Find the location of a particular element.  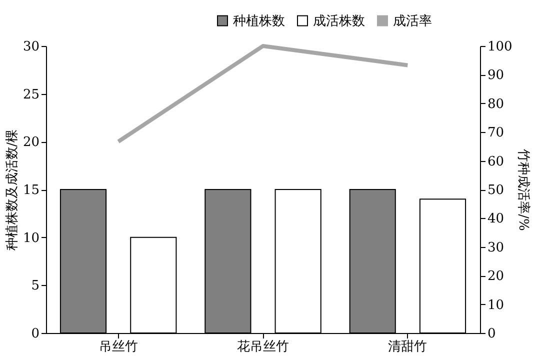

x-tick-label: 吊丝竹 is located at coordinates (118, 347).